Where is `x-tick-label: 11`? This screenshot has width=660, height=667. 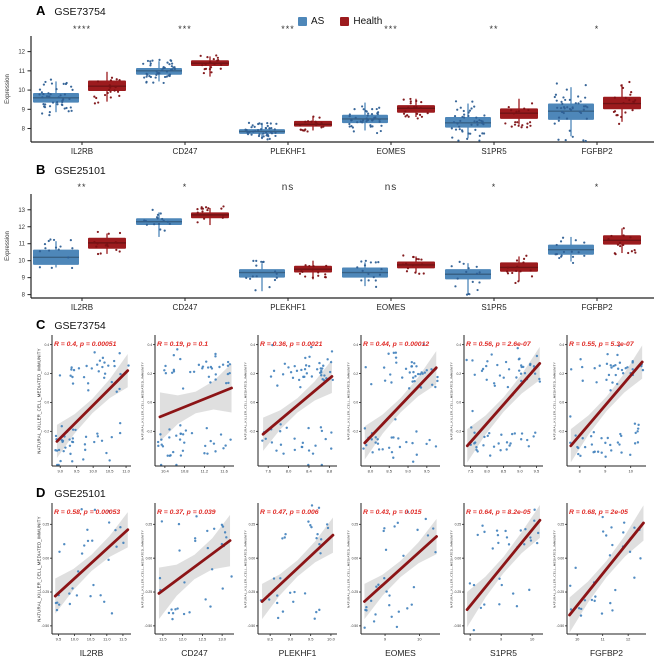
x-tick-label: 11 is located at coordinates (603, 639).